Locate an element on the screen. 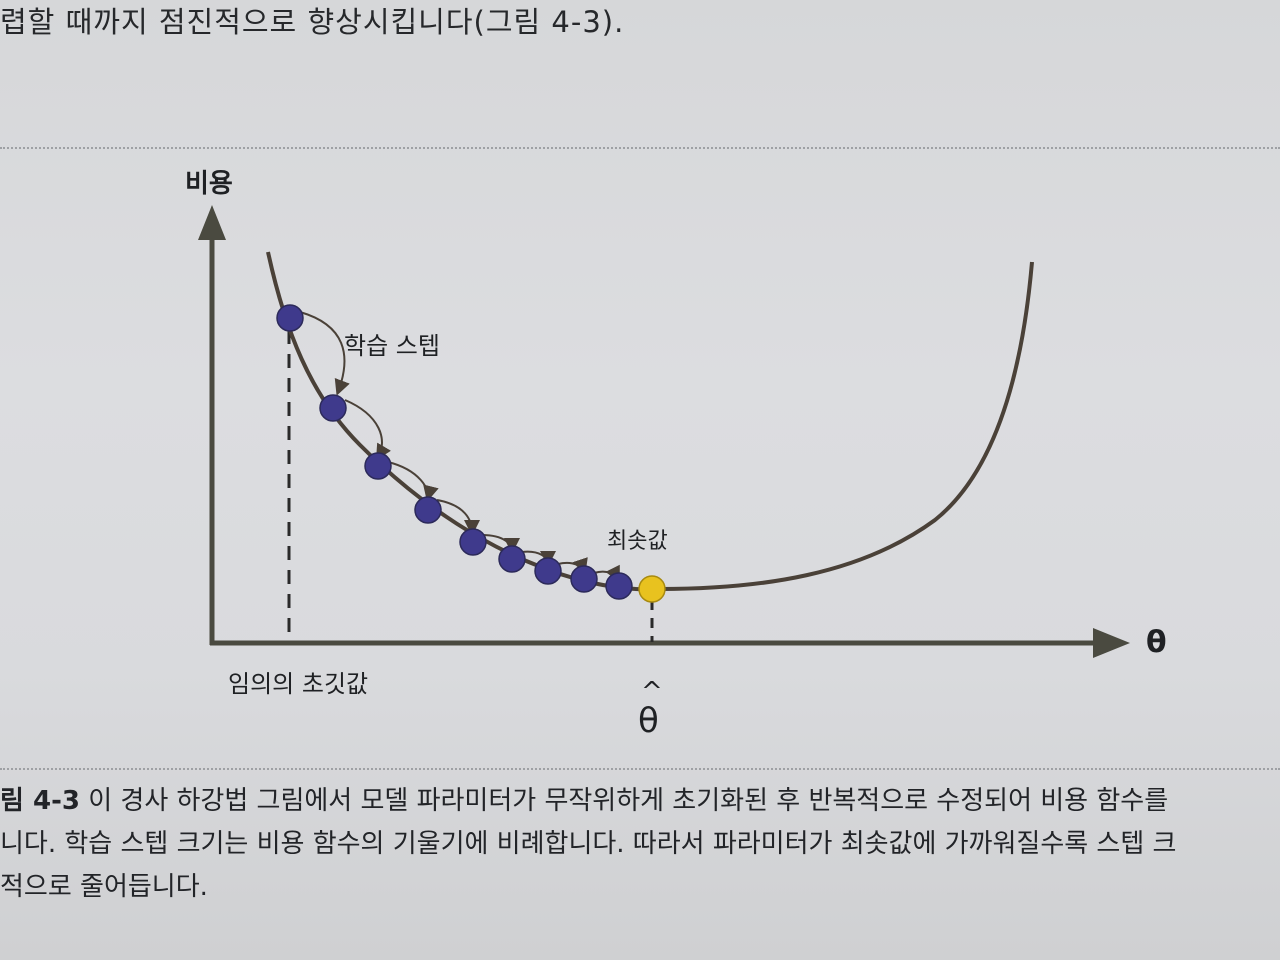 This screenshot has width=1280, height=960. x-axis-label: θ is located at coordinates (1156, 642).